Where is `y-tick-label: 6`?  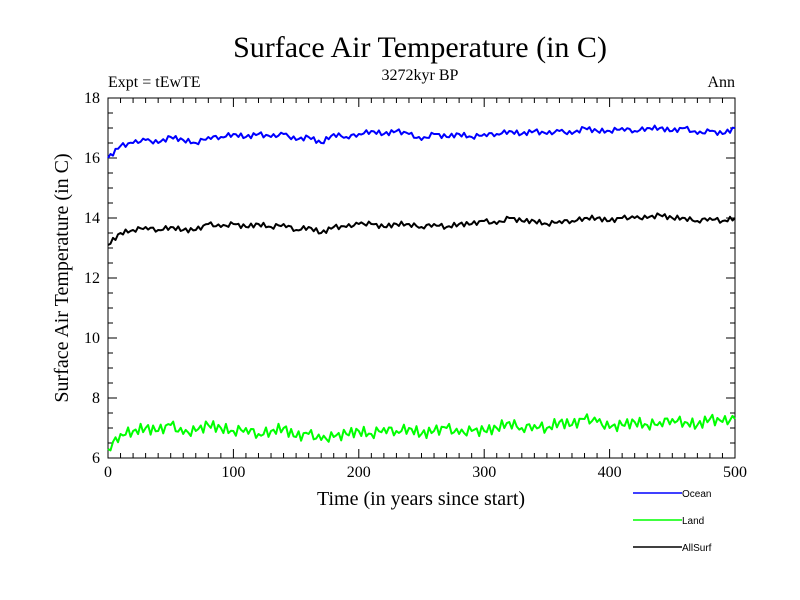
y-tick-label: 6 is located at coordinates (96, 458).